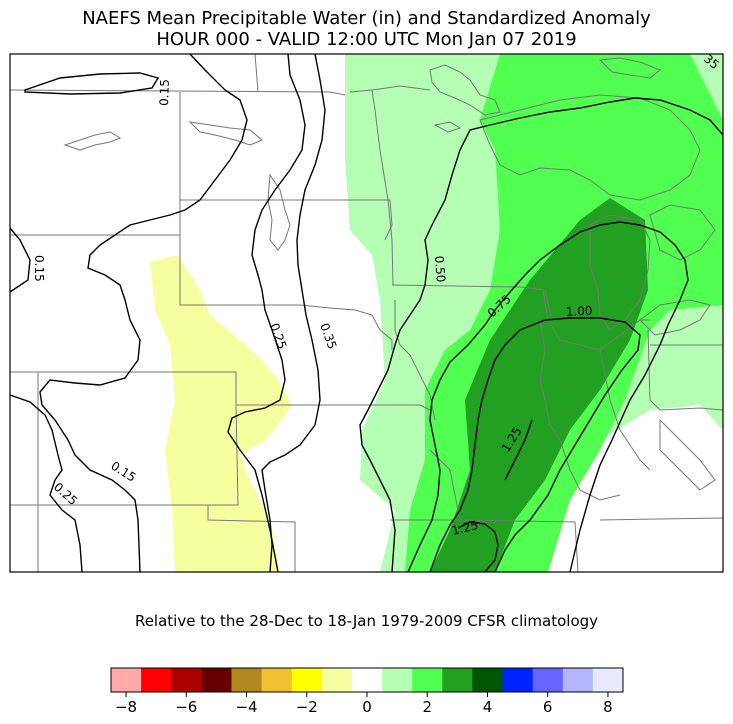 Image resolution: width=733 pixels, height=724 pixels. I want to click on contour-label: 0.50, so click(440, 269).